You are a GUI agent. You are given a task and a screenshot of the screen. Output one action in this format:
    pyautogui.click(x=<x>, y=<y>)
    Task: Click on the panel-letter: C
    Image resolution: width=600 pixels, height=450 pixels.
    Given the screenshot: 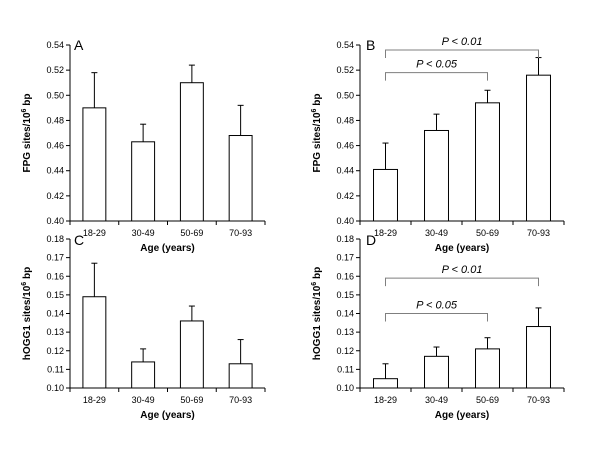 What is the action you would take?
    pyautogui.click(x=79, y=240)
    